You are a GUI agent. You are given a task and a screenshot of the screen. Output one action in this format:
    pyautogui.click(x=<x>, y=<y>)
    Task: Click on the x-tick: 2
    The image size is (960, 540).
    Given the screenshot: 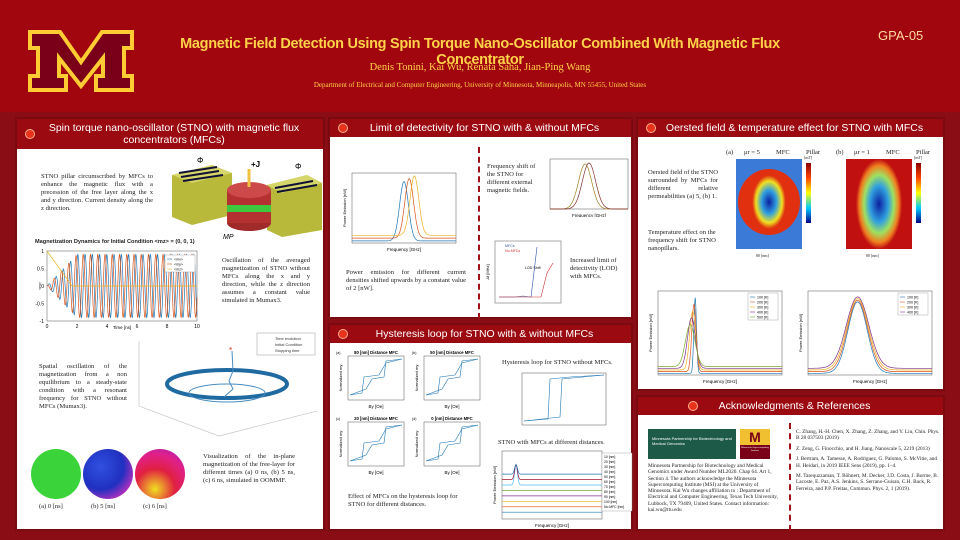 What is the action you would take?
    pyautogui.click(x=77, y=327)
    